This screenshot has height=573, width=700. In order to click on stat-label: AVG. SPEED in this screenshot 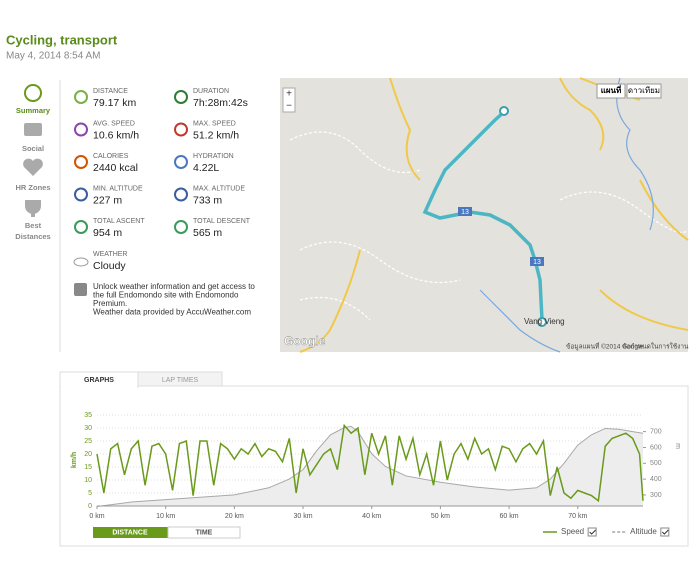, I will do `click(114, 123)`.